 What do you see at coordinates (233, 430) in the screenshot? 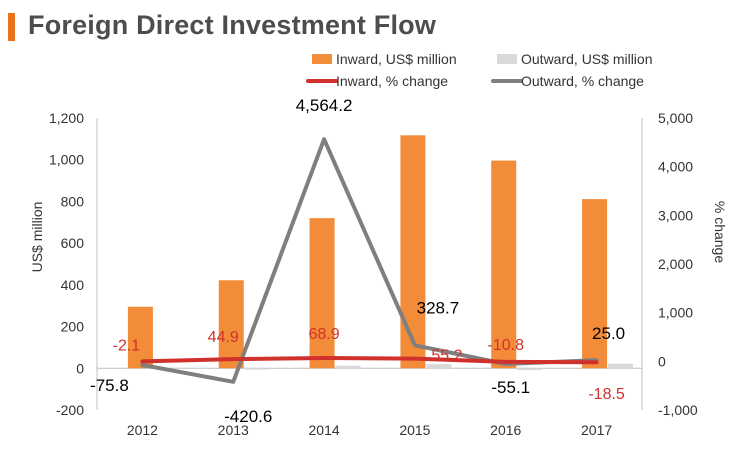
I see `x-tick-label: 2013` at bounding box center [233, 430].